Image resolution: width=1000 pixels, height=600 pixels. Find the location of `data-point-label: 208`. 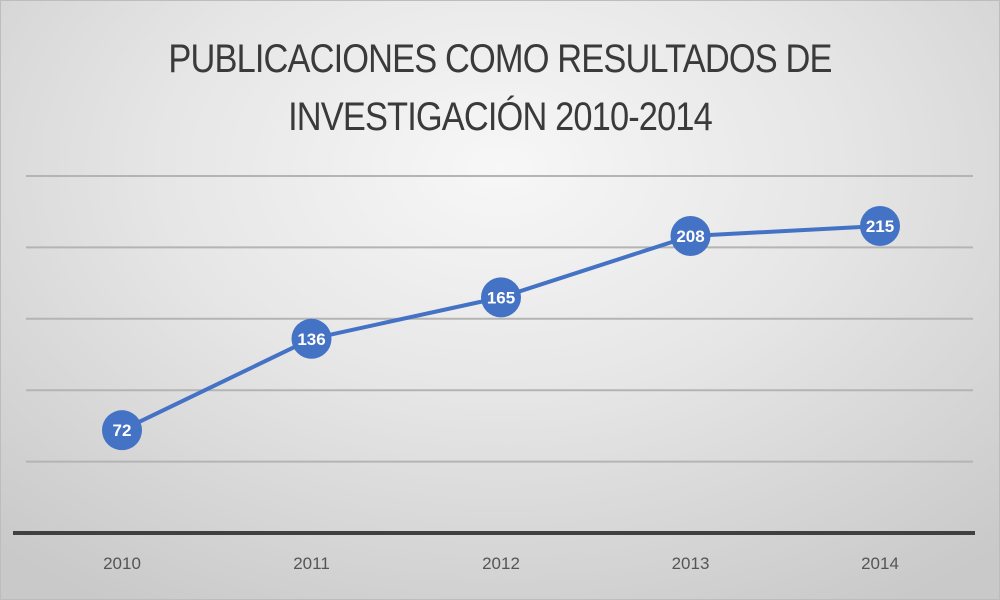

data-point-label: 208 is located at coordinates (690, 236).